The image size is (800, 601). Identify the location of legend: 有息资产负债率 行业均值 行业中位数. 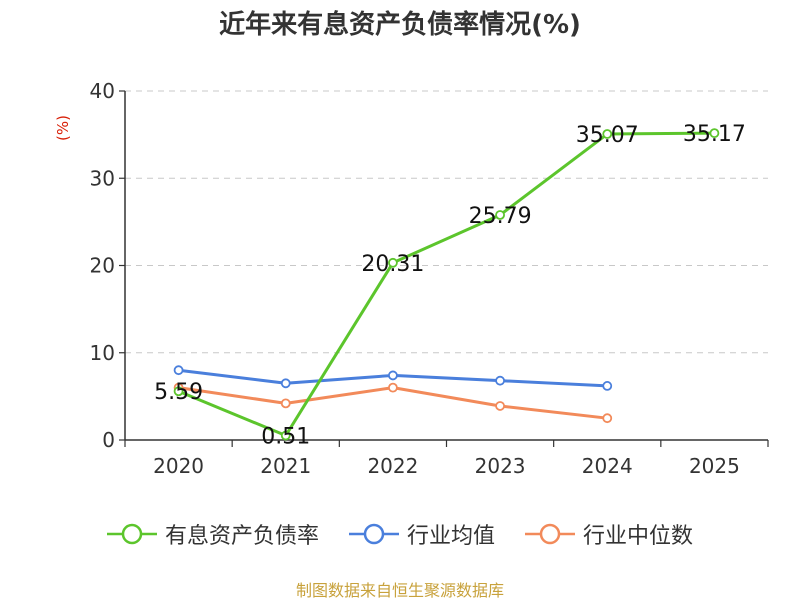
(400, 534).